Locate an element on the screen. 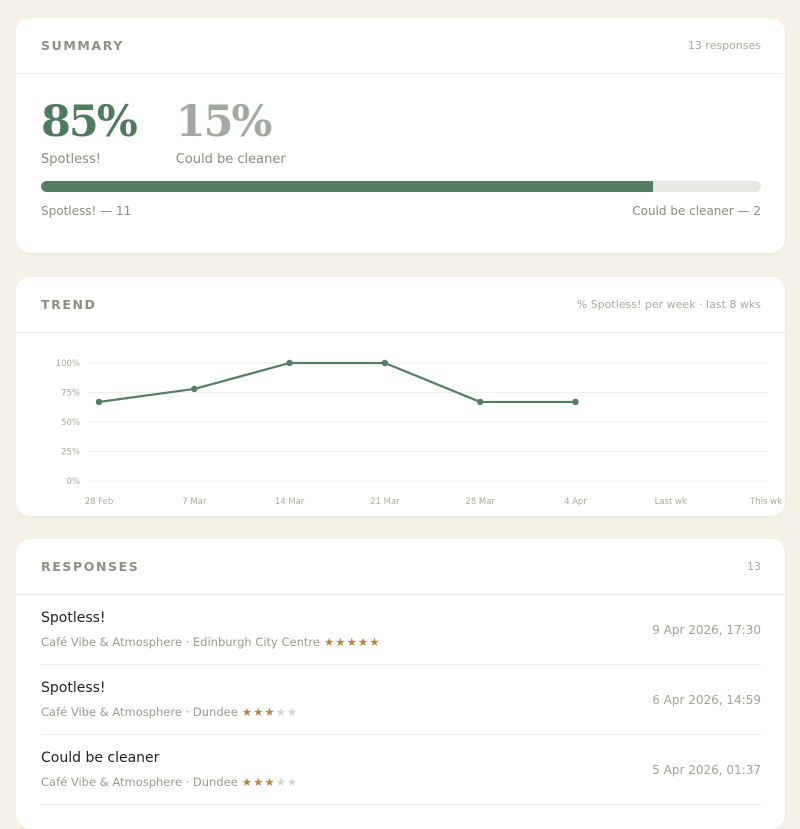 The width and height of the screenshot is (800, 829). stat-could-be-cleaner: 15% Could be cleaner is located at coordinates (231, 132).